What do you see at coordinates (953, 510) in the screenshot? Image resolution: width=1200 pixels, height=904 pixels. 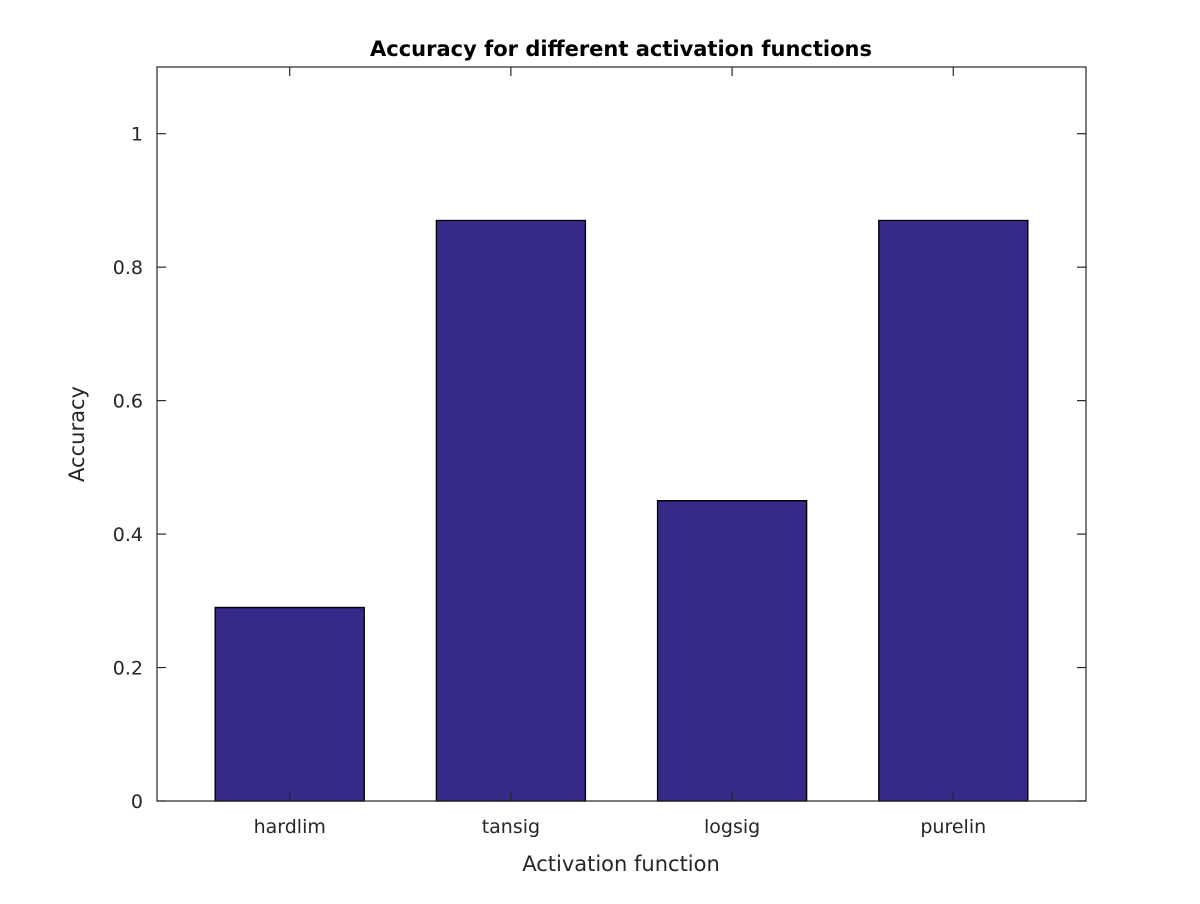 I see `bar-purelin` at bounding box center [953, 510].